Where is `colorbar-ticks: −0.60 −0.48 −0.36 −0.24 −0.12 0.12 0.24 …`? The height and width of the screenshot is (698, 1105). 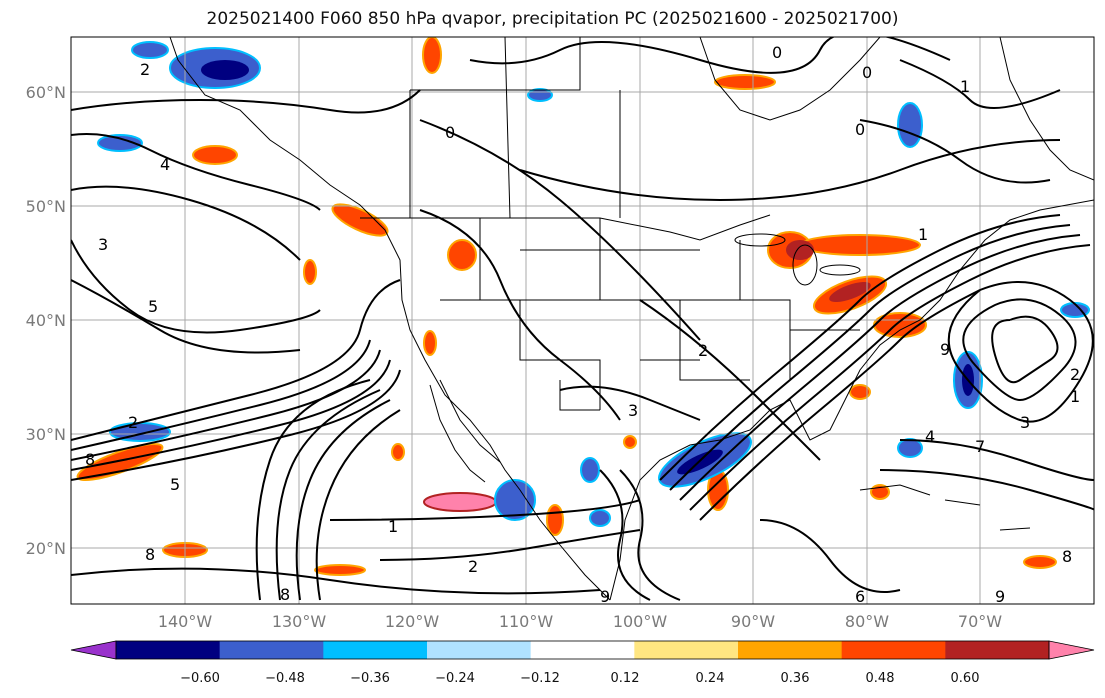 colorbar-ticks: −0.60 −0.48 −0.36 −0.24 −0.12 0.12 0.24 … is located at coordinates (579, 678).